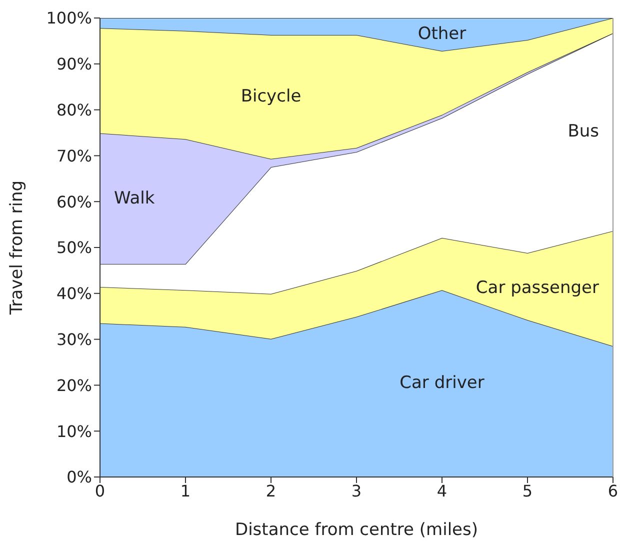 This screenshot has width=623, height=551. What do you see at coordinates (356, 530) in the screenshot?
I see `x-axis-title: Distance from centre (miles)` at bounding box center [356, 530].